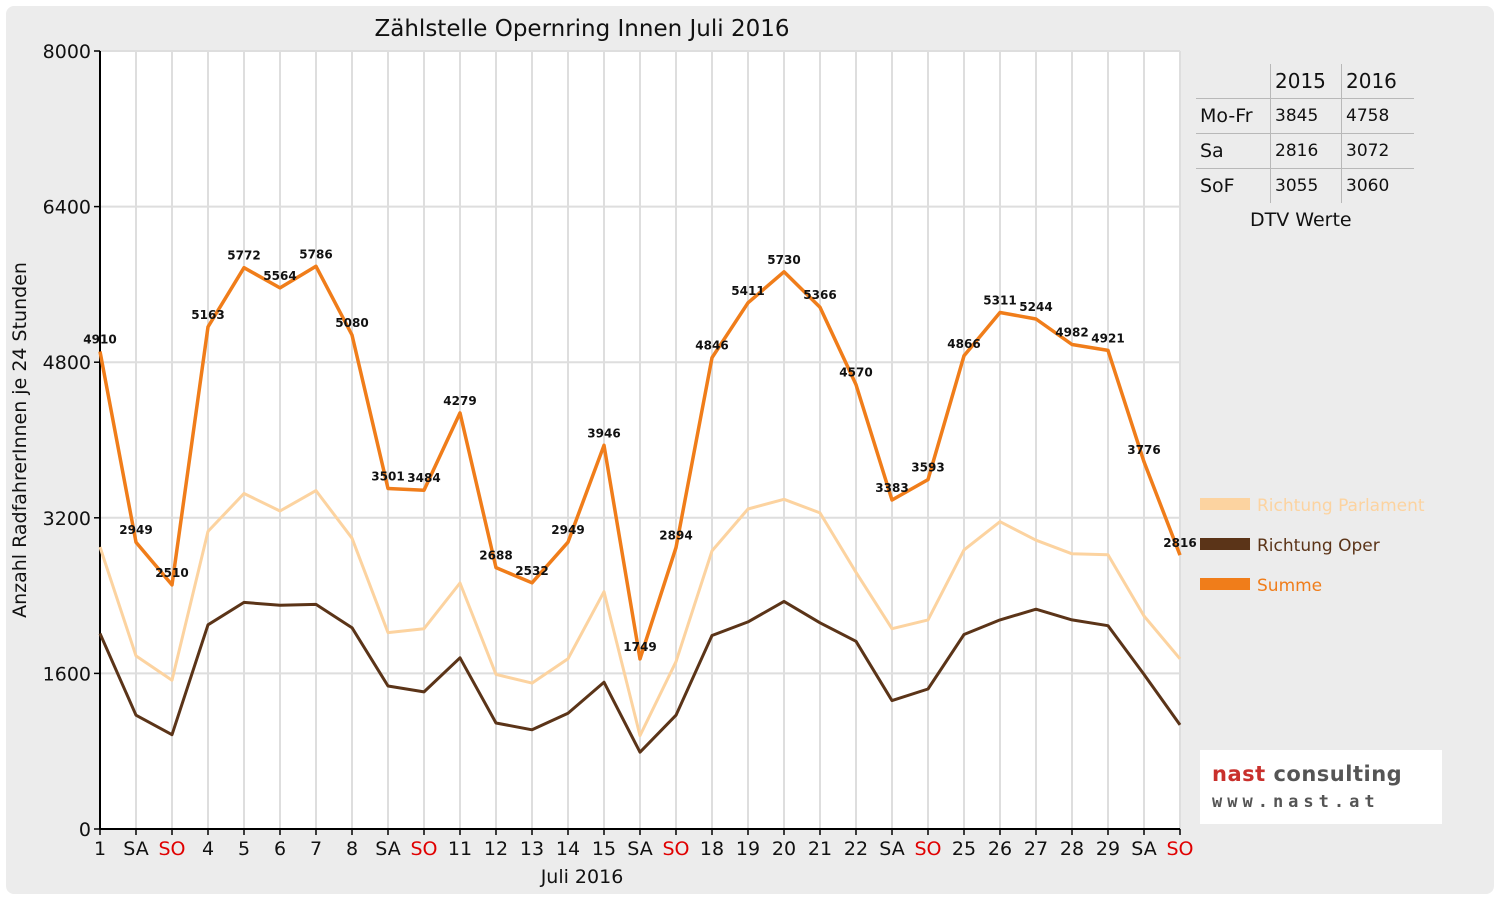 The image size is (1500, 900). What do you see at coordinates (171, 573) in the screenshot?
I see `data-label: 2510` at bounding box center [171, 573].